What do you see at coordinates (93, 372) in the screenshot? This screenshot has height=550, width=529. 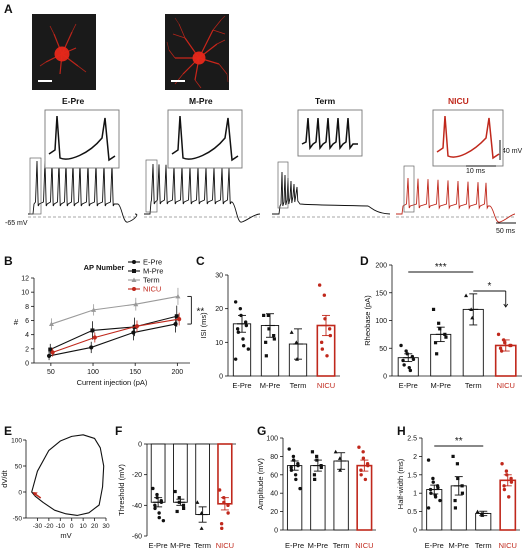 I see `x-tick-label: 100` at bounding box center [93, 372].